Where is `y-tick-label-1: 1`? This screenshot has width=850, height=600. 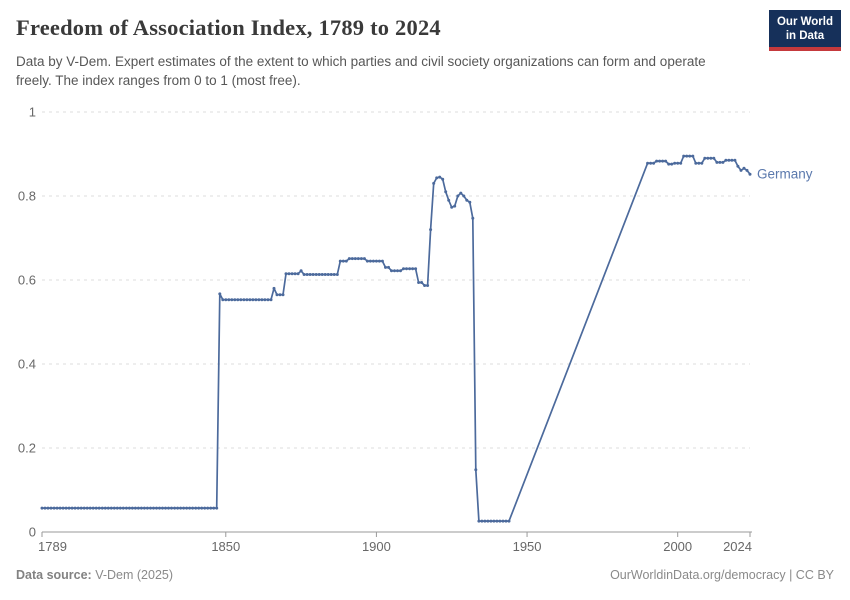
y-tick-label-1: 1 is located at coordinates (32, 112).